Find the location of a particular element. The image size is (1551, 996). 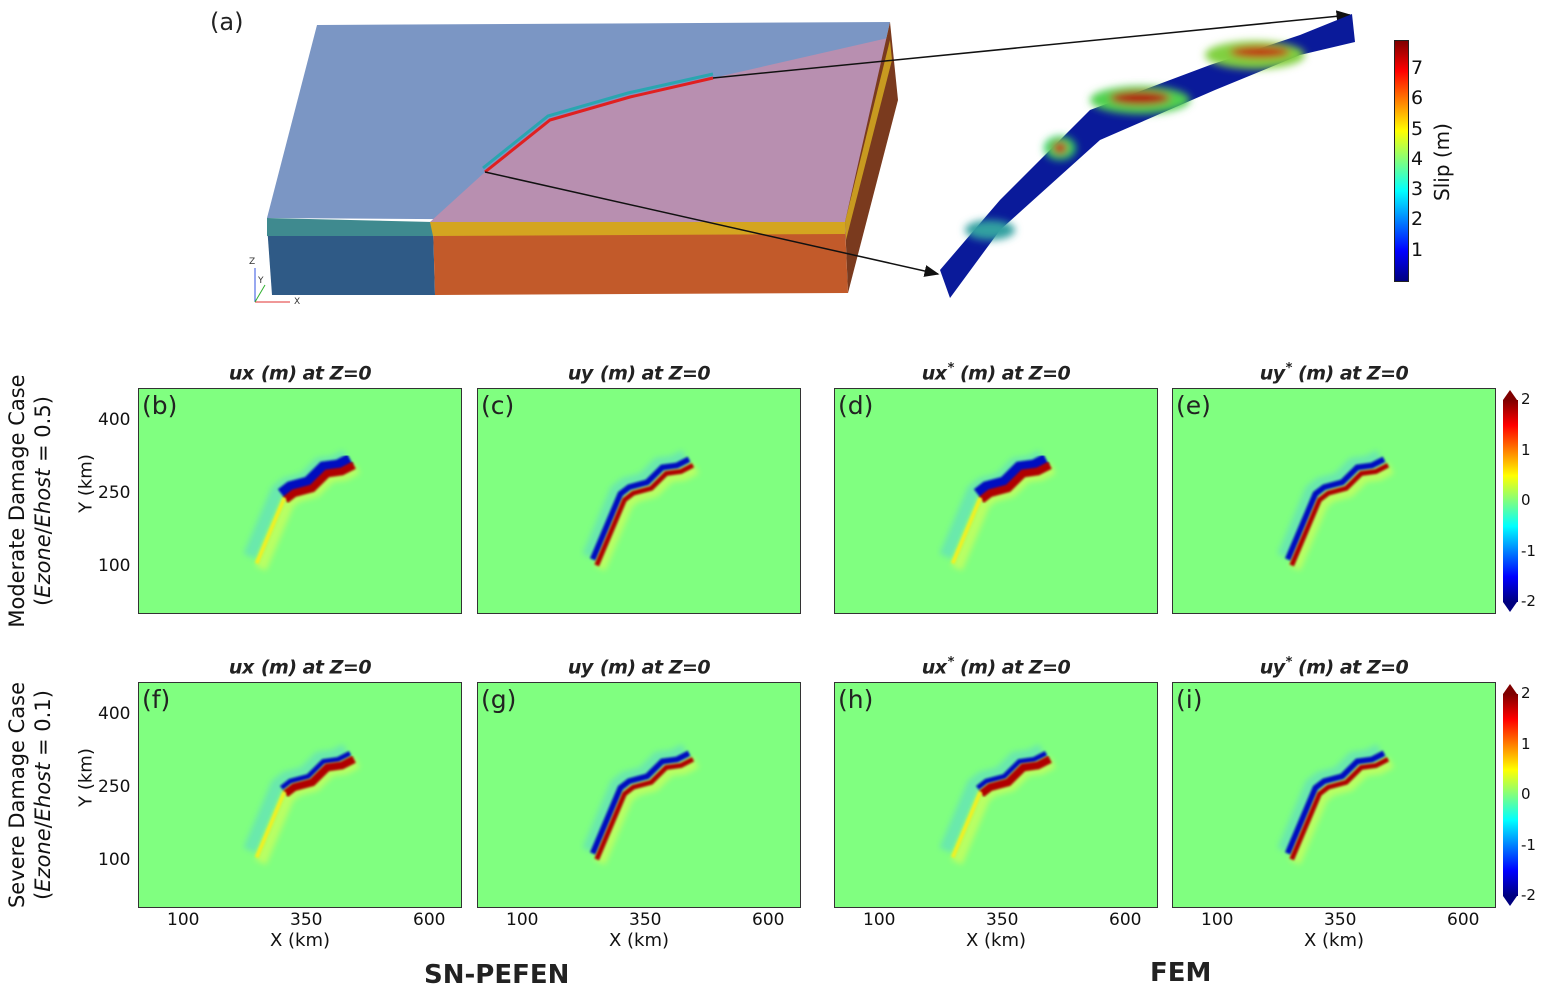

colorbar-tick: 0 is located at coordinates (1526, 794).